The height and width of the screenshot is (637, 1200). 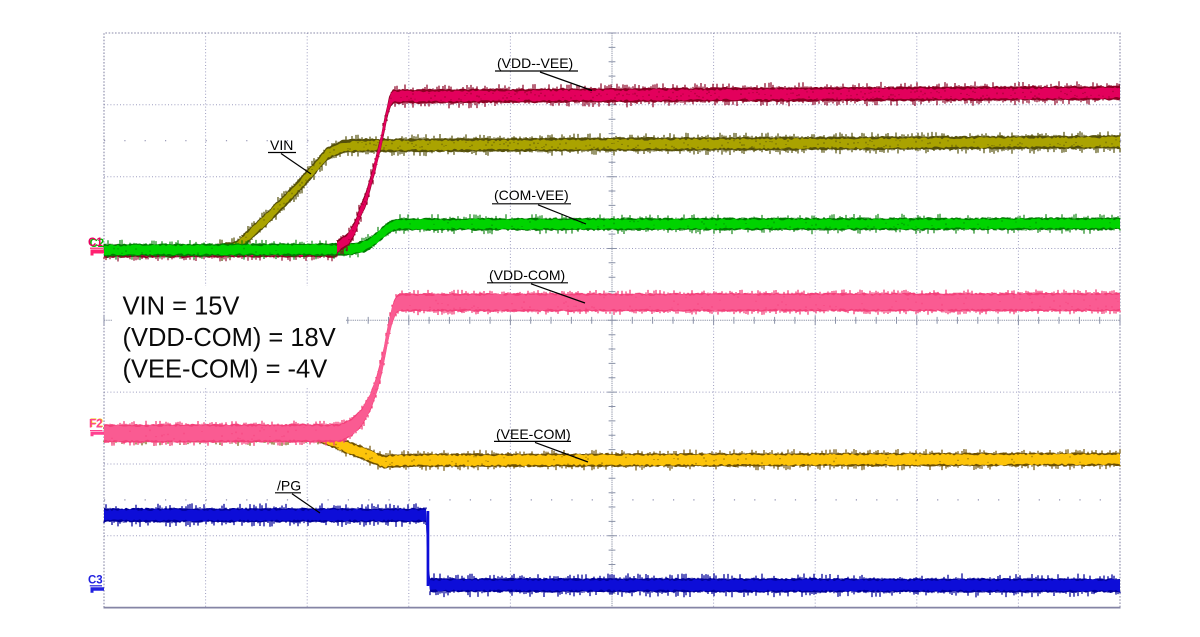 I want to click on svg-text: C2, so click(x=97, y=244).